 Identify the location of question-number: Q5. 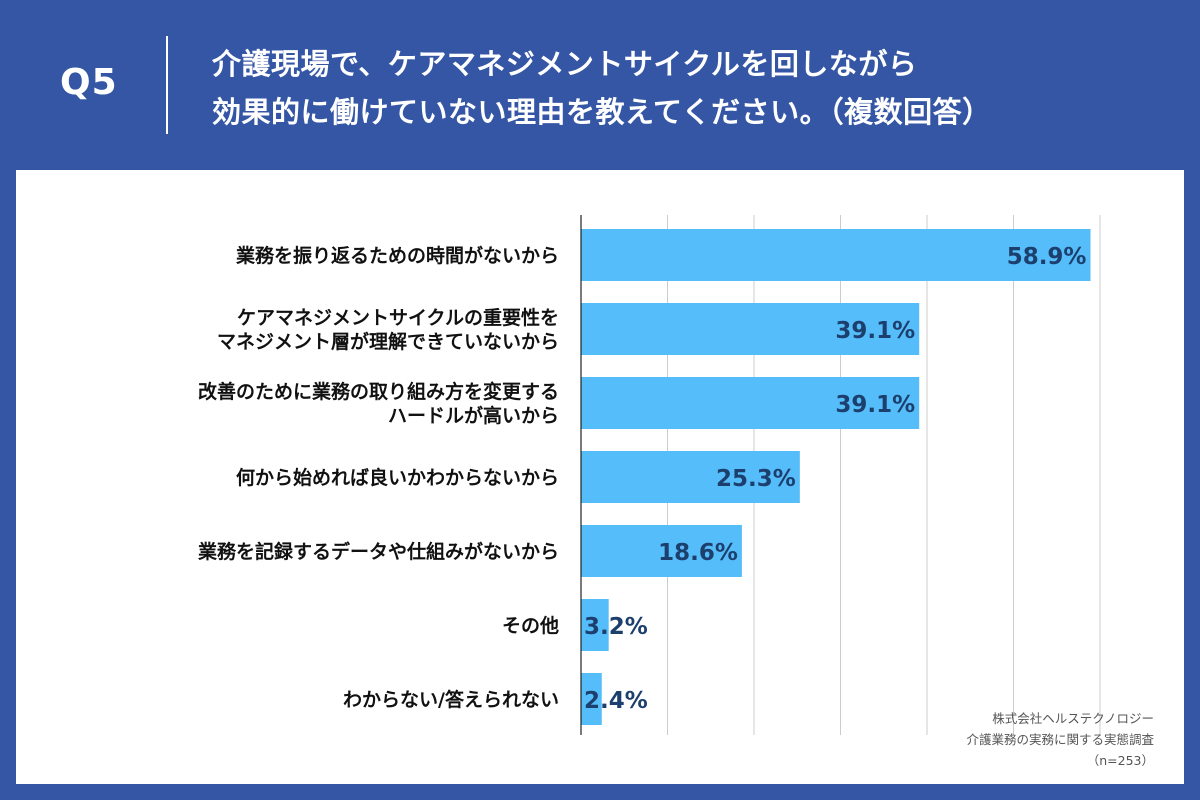
(89, 82).